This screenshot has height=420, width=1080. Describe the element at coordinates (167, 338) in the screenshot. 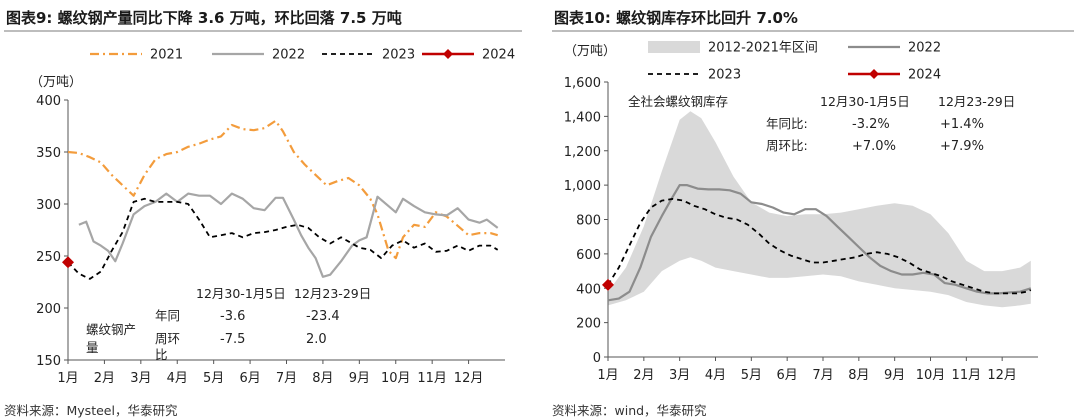

I see `table-row-label: 周环` at that location.